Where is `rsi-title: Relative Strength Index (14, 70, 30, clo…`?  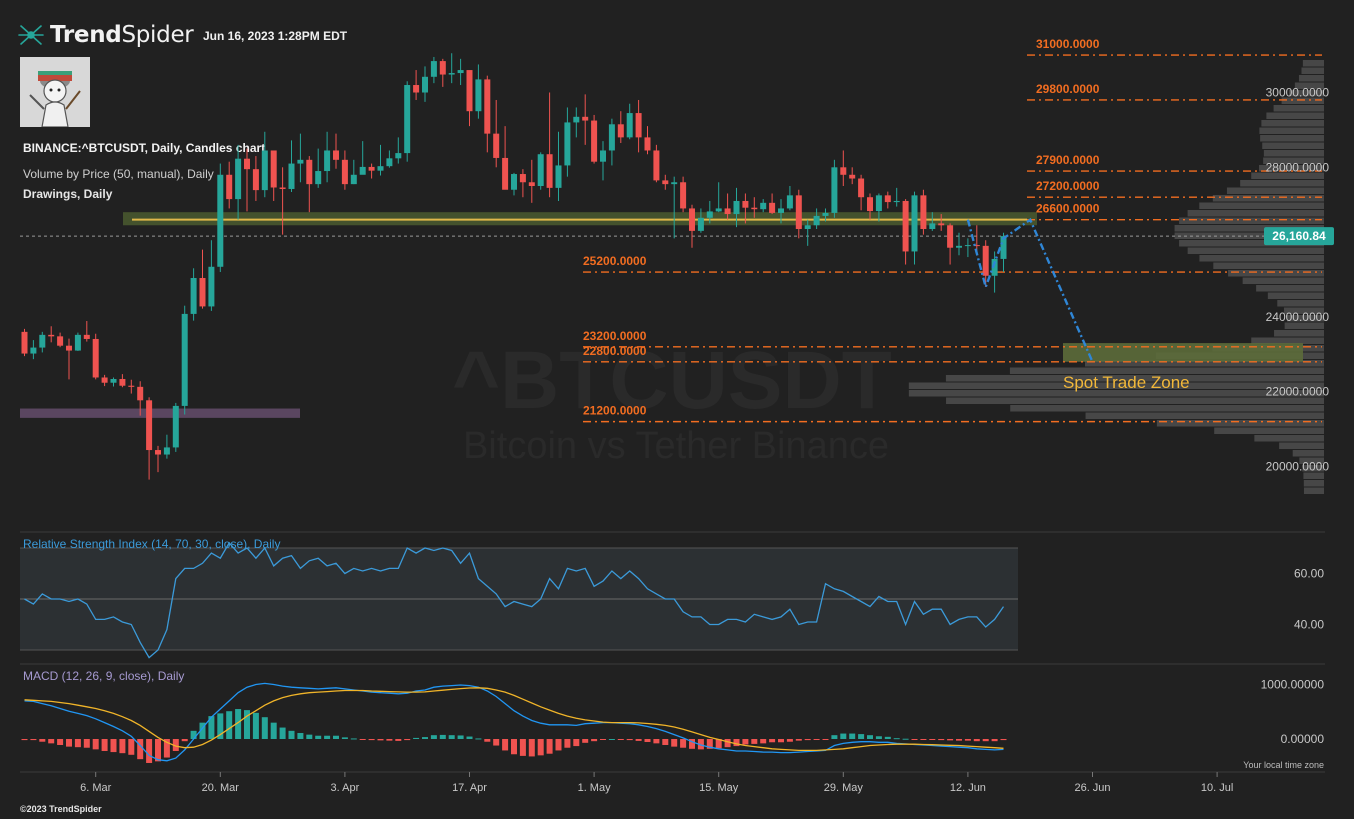 rsi-title: Relative Strength Index (14, 70, 30, clo… is located at coordinates (152, 544).